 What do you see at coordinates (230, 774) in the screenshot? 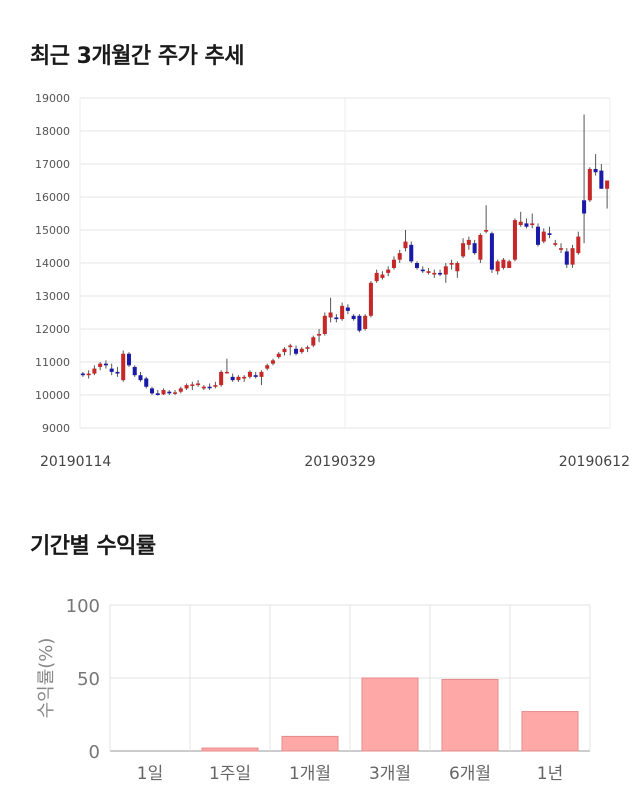
I see `category-label: 1주일` at bounding box center [230, 774].